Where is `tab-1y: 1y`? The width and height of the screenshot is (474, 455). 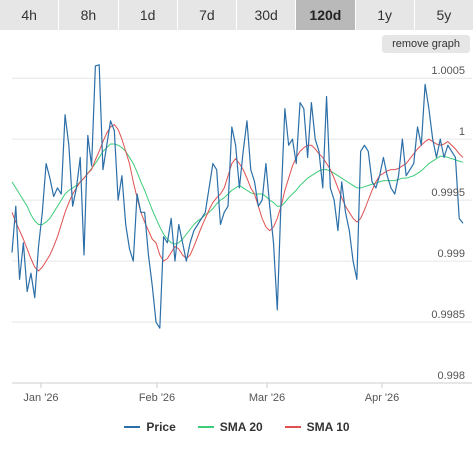 tab-1y: 1y is located at coordinates (385, 15).